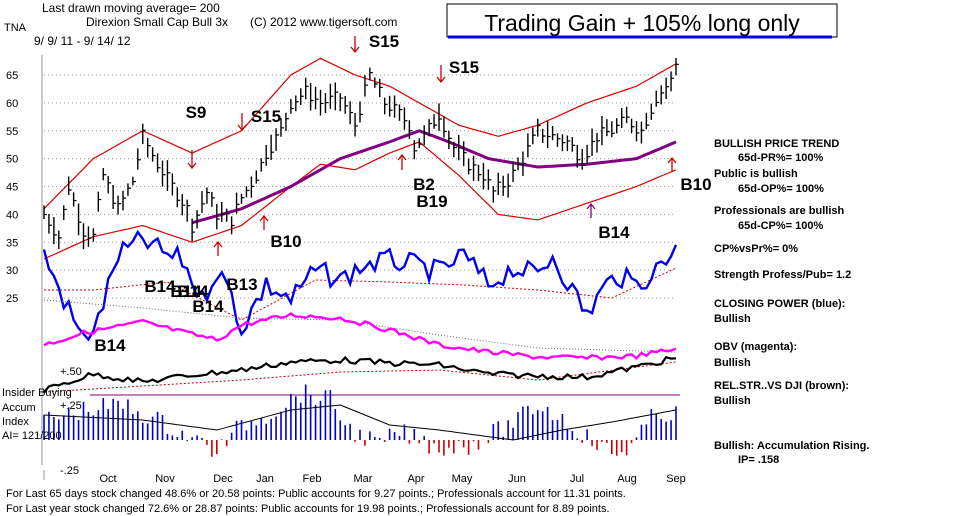  Describe the element at coordinates (71, 372) in the screenshot. I see `accum-tick-top: +.50` at that location.